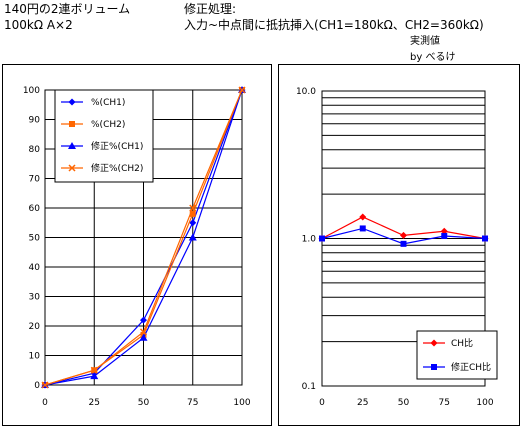 The height and width of the screenshot is (427, 522). I want to click on note-line-2: 入力~中点間に抵抗挿入(CH1=180kΩ、CH2=360kΩ), so click(334, 25).